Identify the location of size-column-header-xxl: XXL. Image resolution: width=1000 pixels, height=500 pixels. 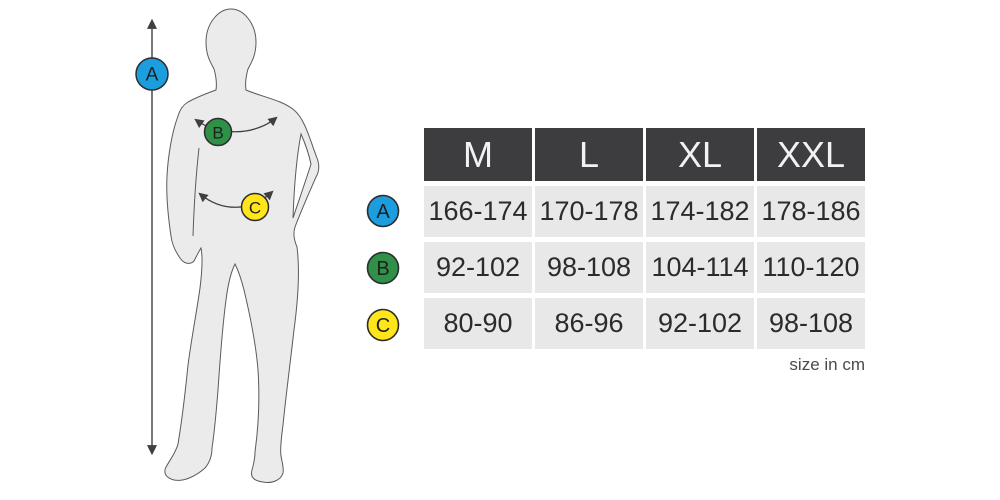
(811, 154).